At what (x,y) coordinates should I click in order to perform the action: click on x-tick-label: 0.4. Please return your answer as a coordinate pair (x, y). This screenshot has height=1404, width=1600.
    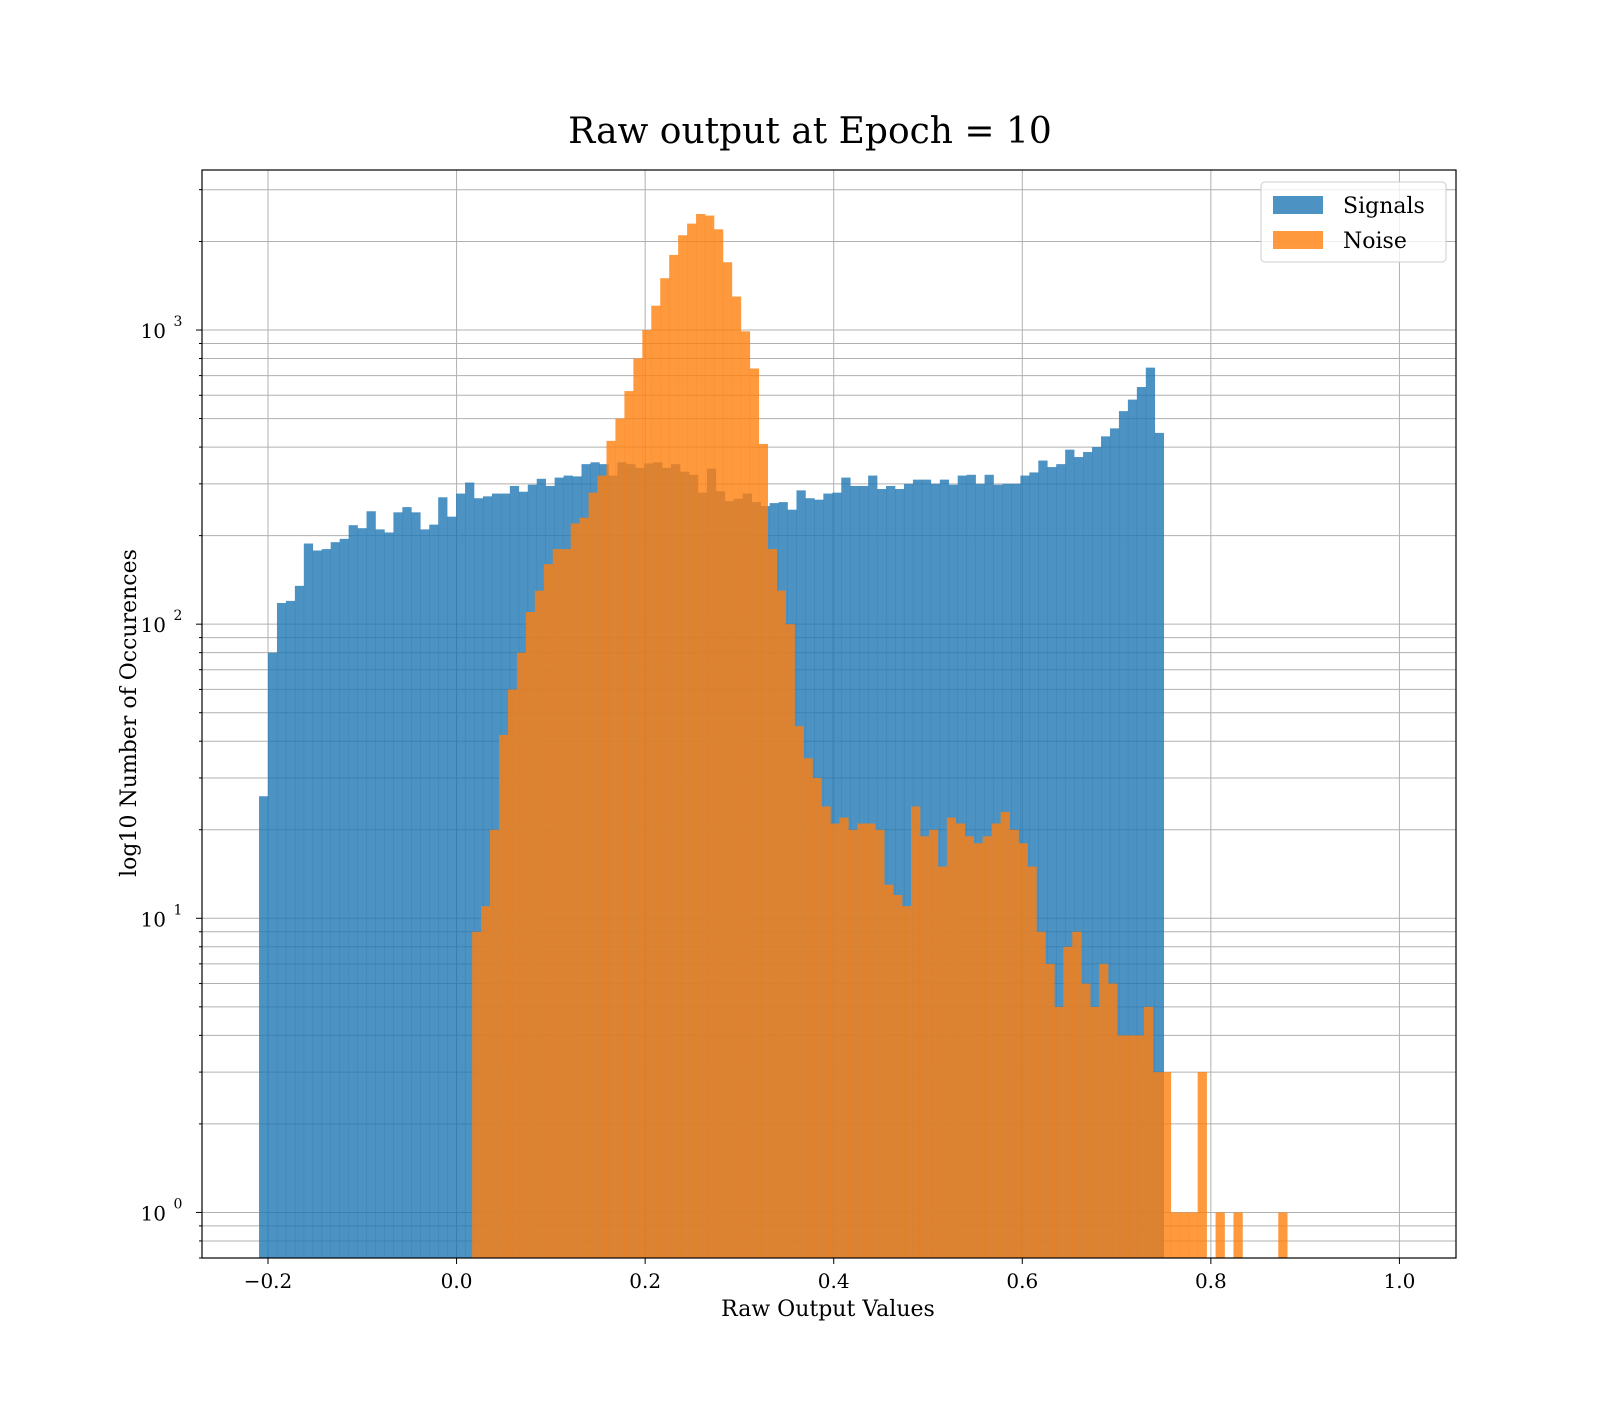
    Looking at the image, I should click on (834, 1281).